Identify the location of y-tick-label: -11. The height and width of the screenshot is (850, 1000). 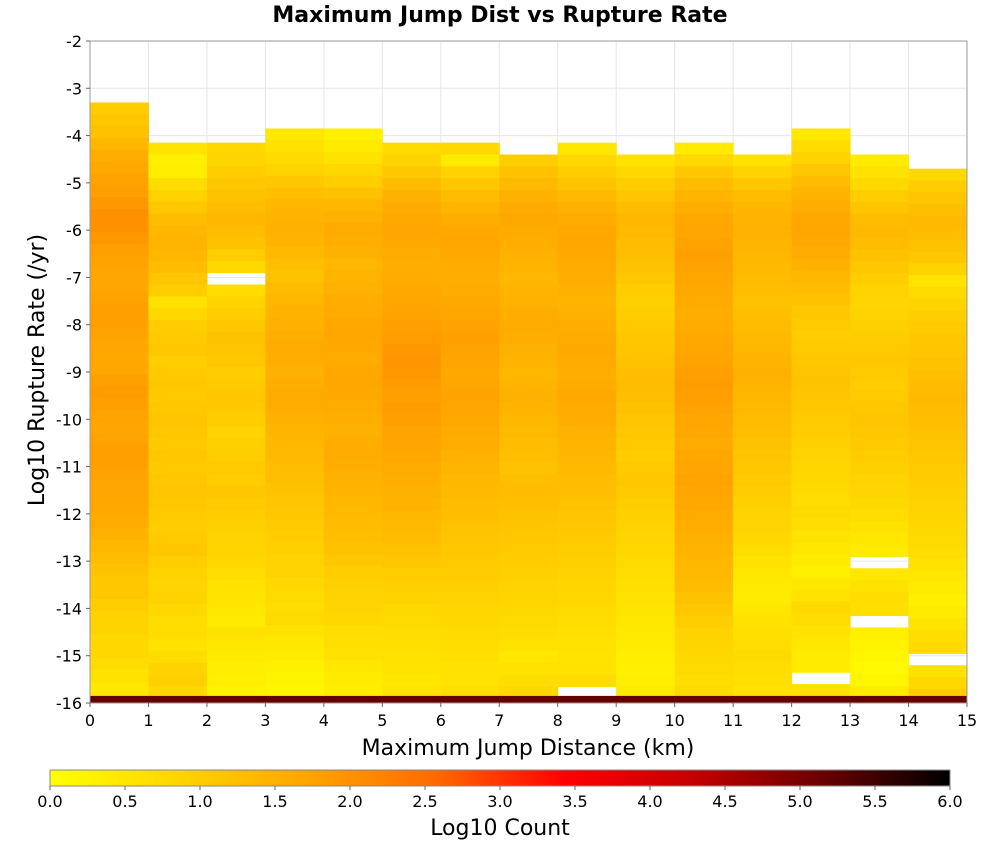
(69, 467).